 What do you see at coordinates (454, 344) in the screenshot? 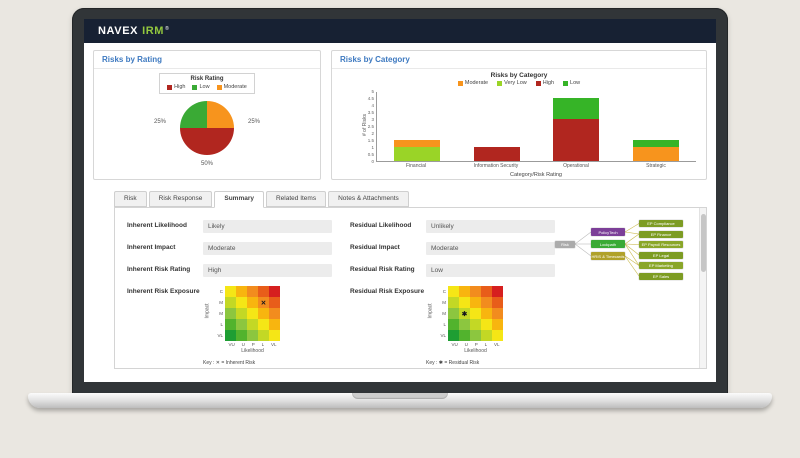
I see `likelihood-tick: VU` at bounding box center [454, 344].